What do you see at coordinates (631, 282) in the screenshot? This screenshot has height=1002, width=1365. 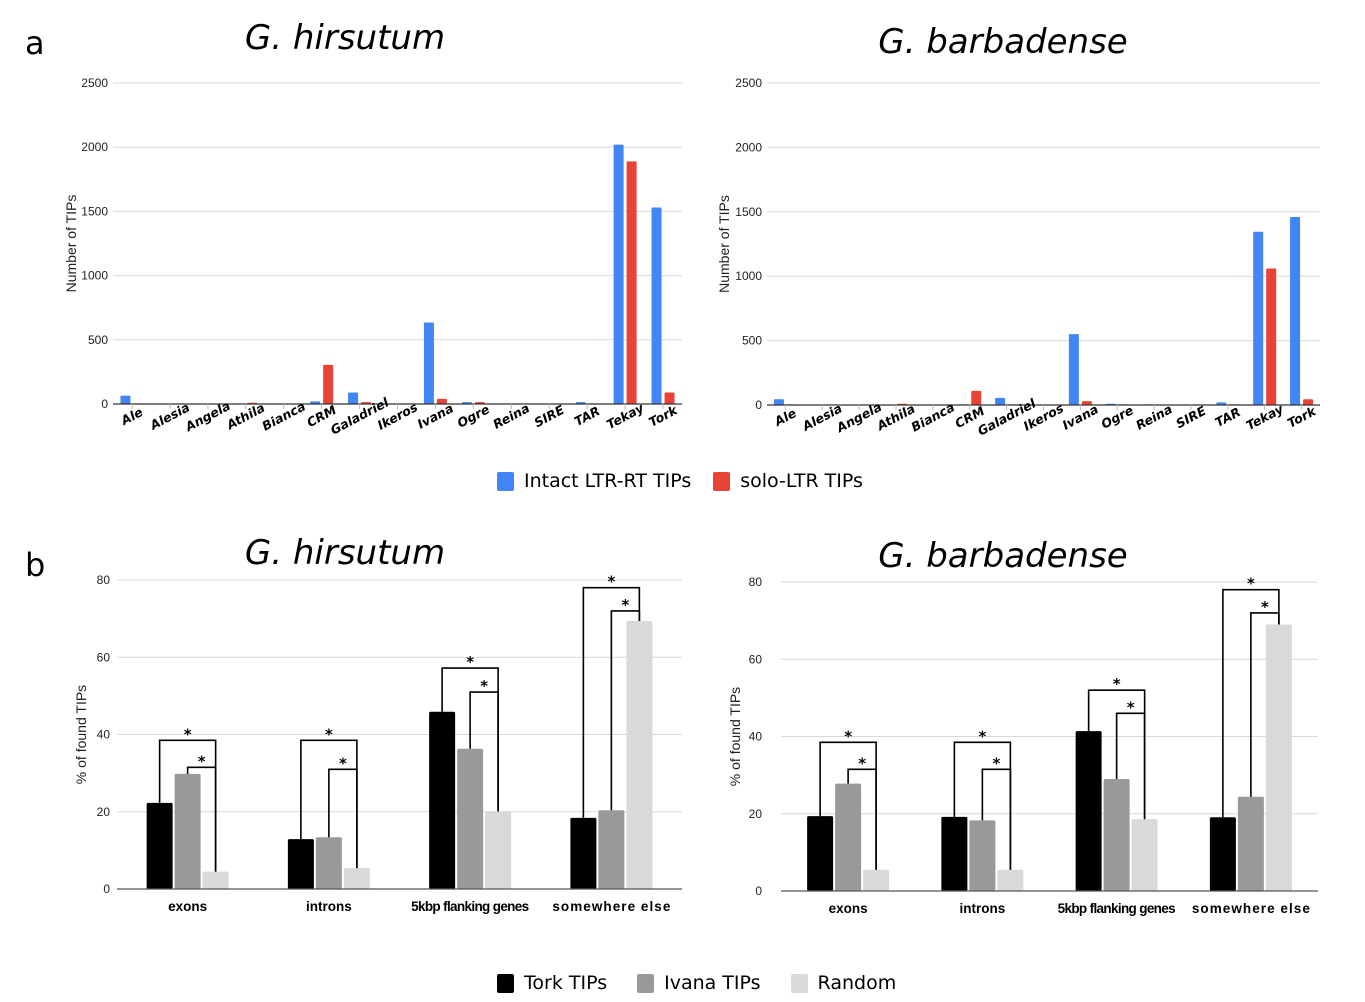 I see `bar-solo-ltr-tips-tekay` at bounding box center [631, 282].